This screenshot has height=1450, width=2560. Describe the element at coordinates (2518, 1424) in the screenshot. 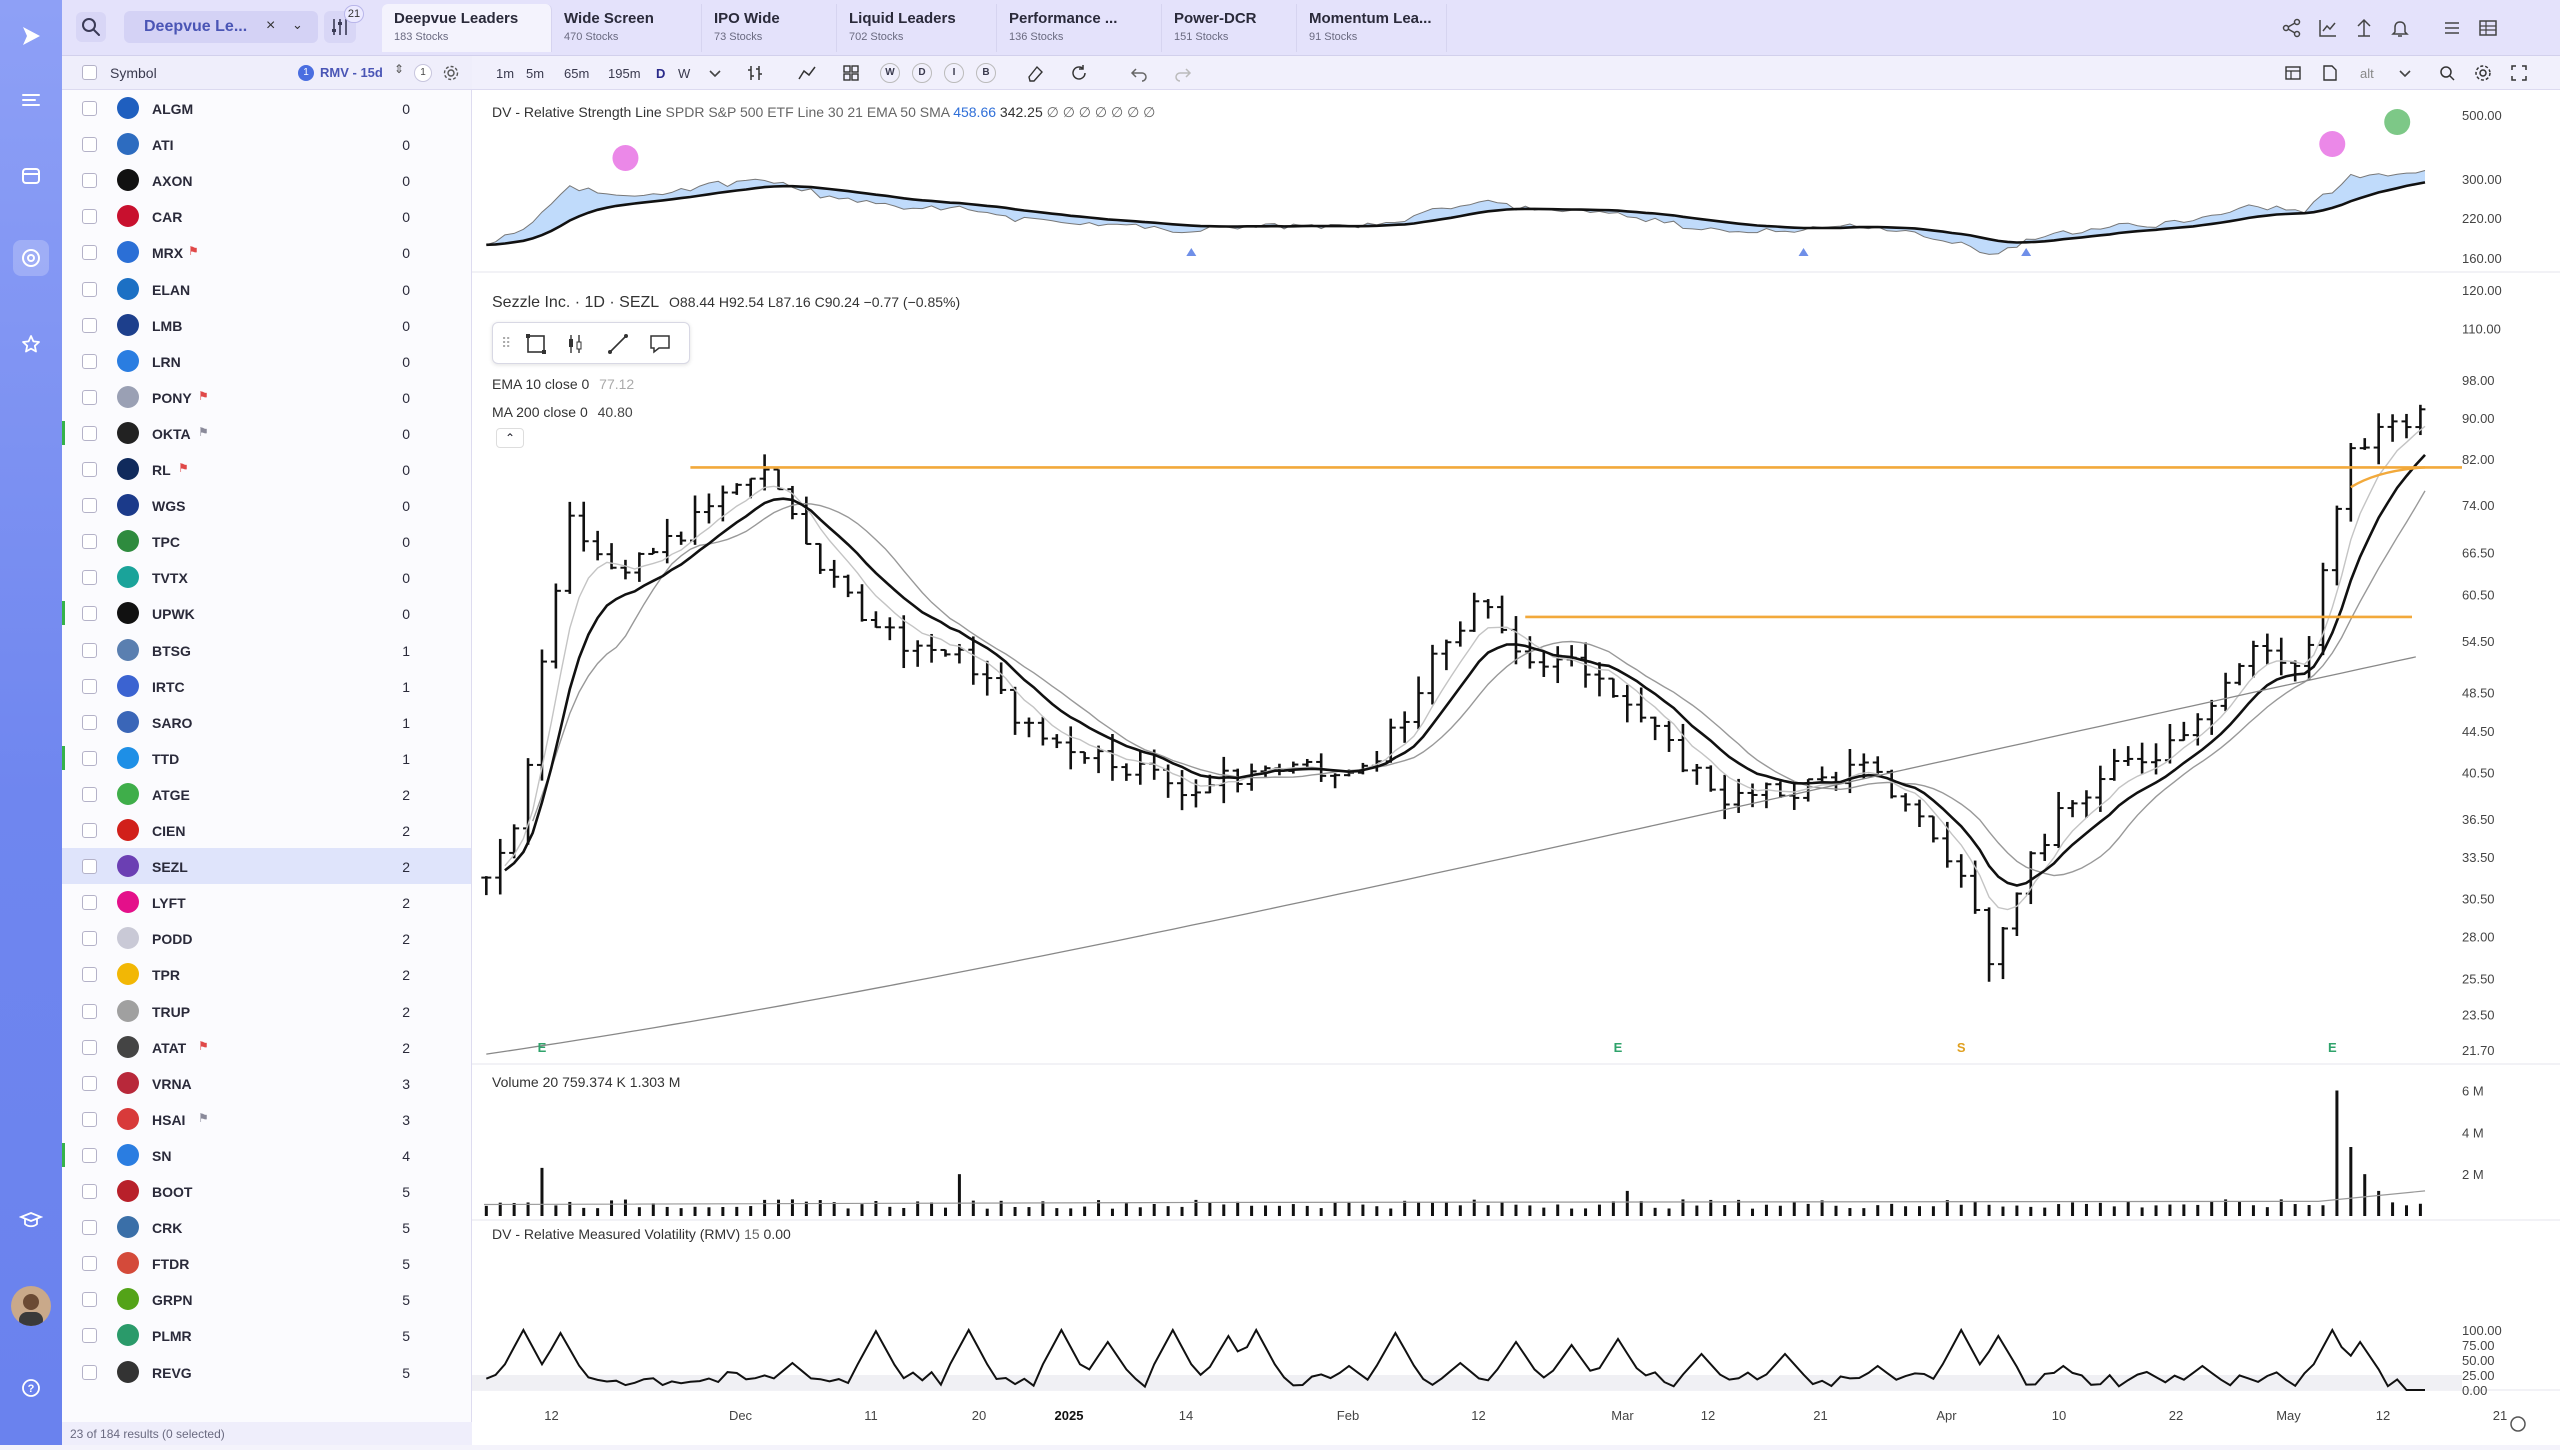

I see `chart-settings-gear-icon` at that location.